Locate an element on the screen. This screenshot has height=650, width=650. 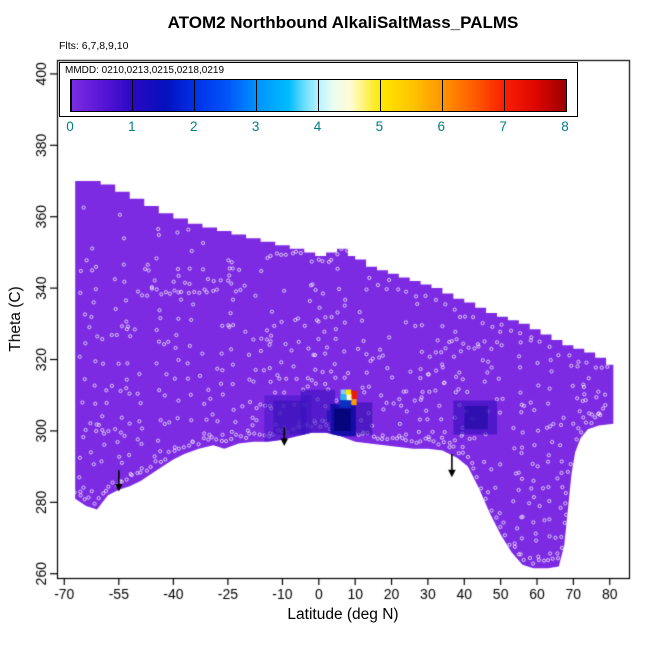
colorbar-label: MMDD: 0210,0213,0215,0218,0219 is located at coordinates (145, 70).